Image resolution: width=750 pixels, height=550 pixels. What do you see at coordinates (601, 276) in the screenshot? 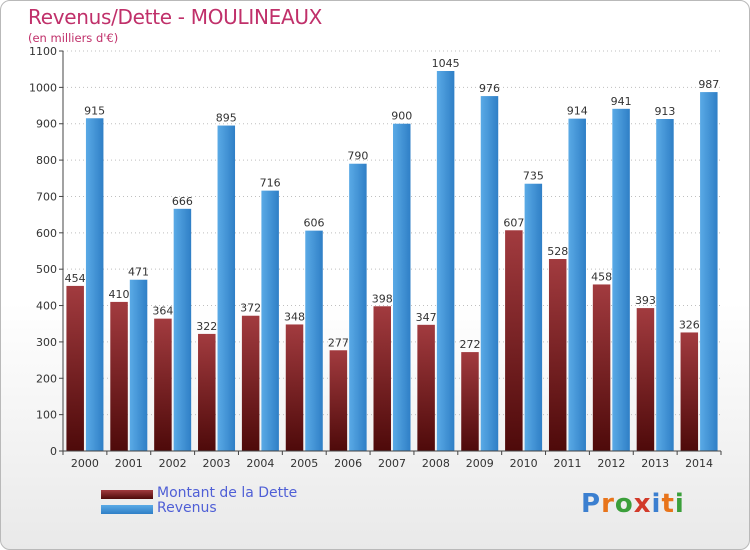
I see `debt-value-label: 458` at bounding box center [601, 276].